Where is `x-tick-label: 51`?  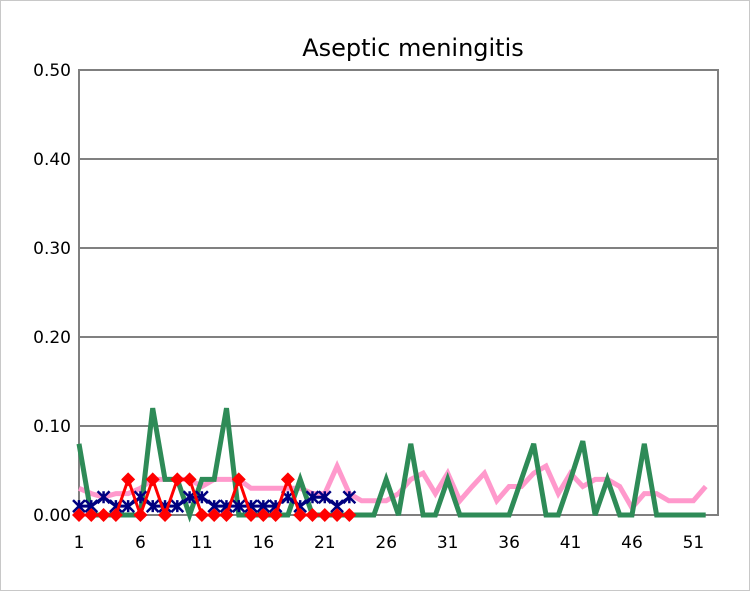 x-tick-label: 51 is located at coordinates (694, 543).